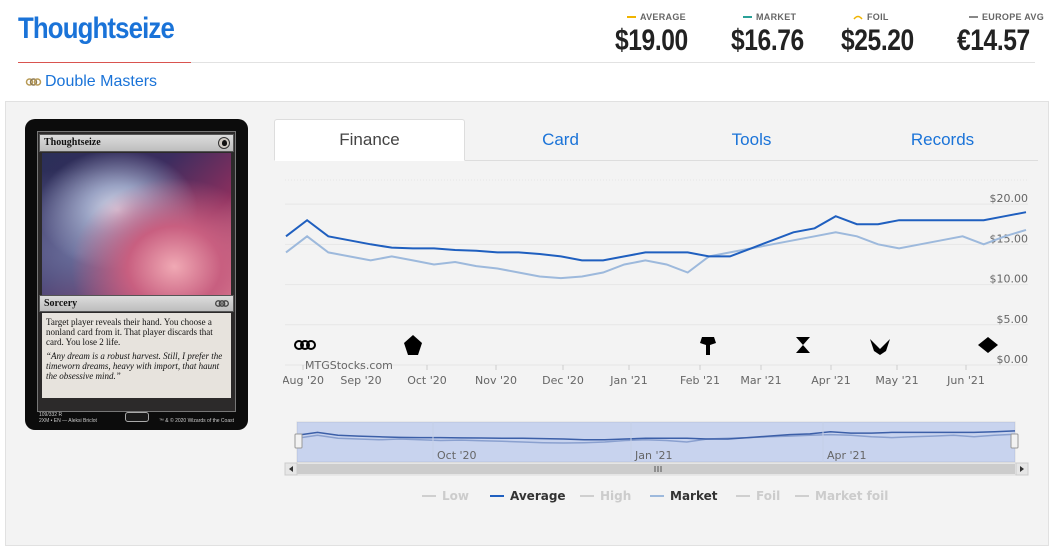  What do you see at coordinates (942, 139) in the screenshot?
I see `tab-records: Records` at bounding box center [942, 139].